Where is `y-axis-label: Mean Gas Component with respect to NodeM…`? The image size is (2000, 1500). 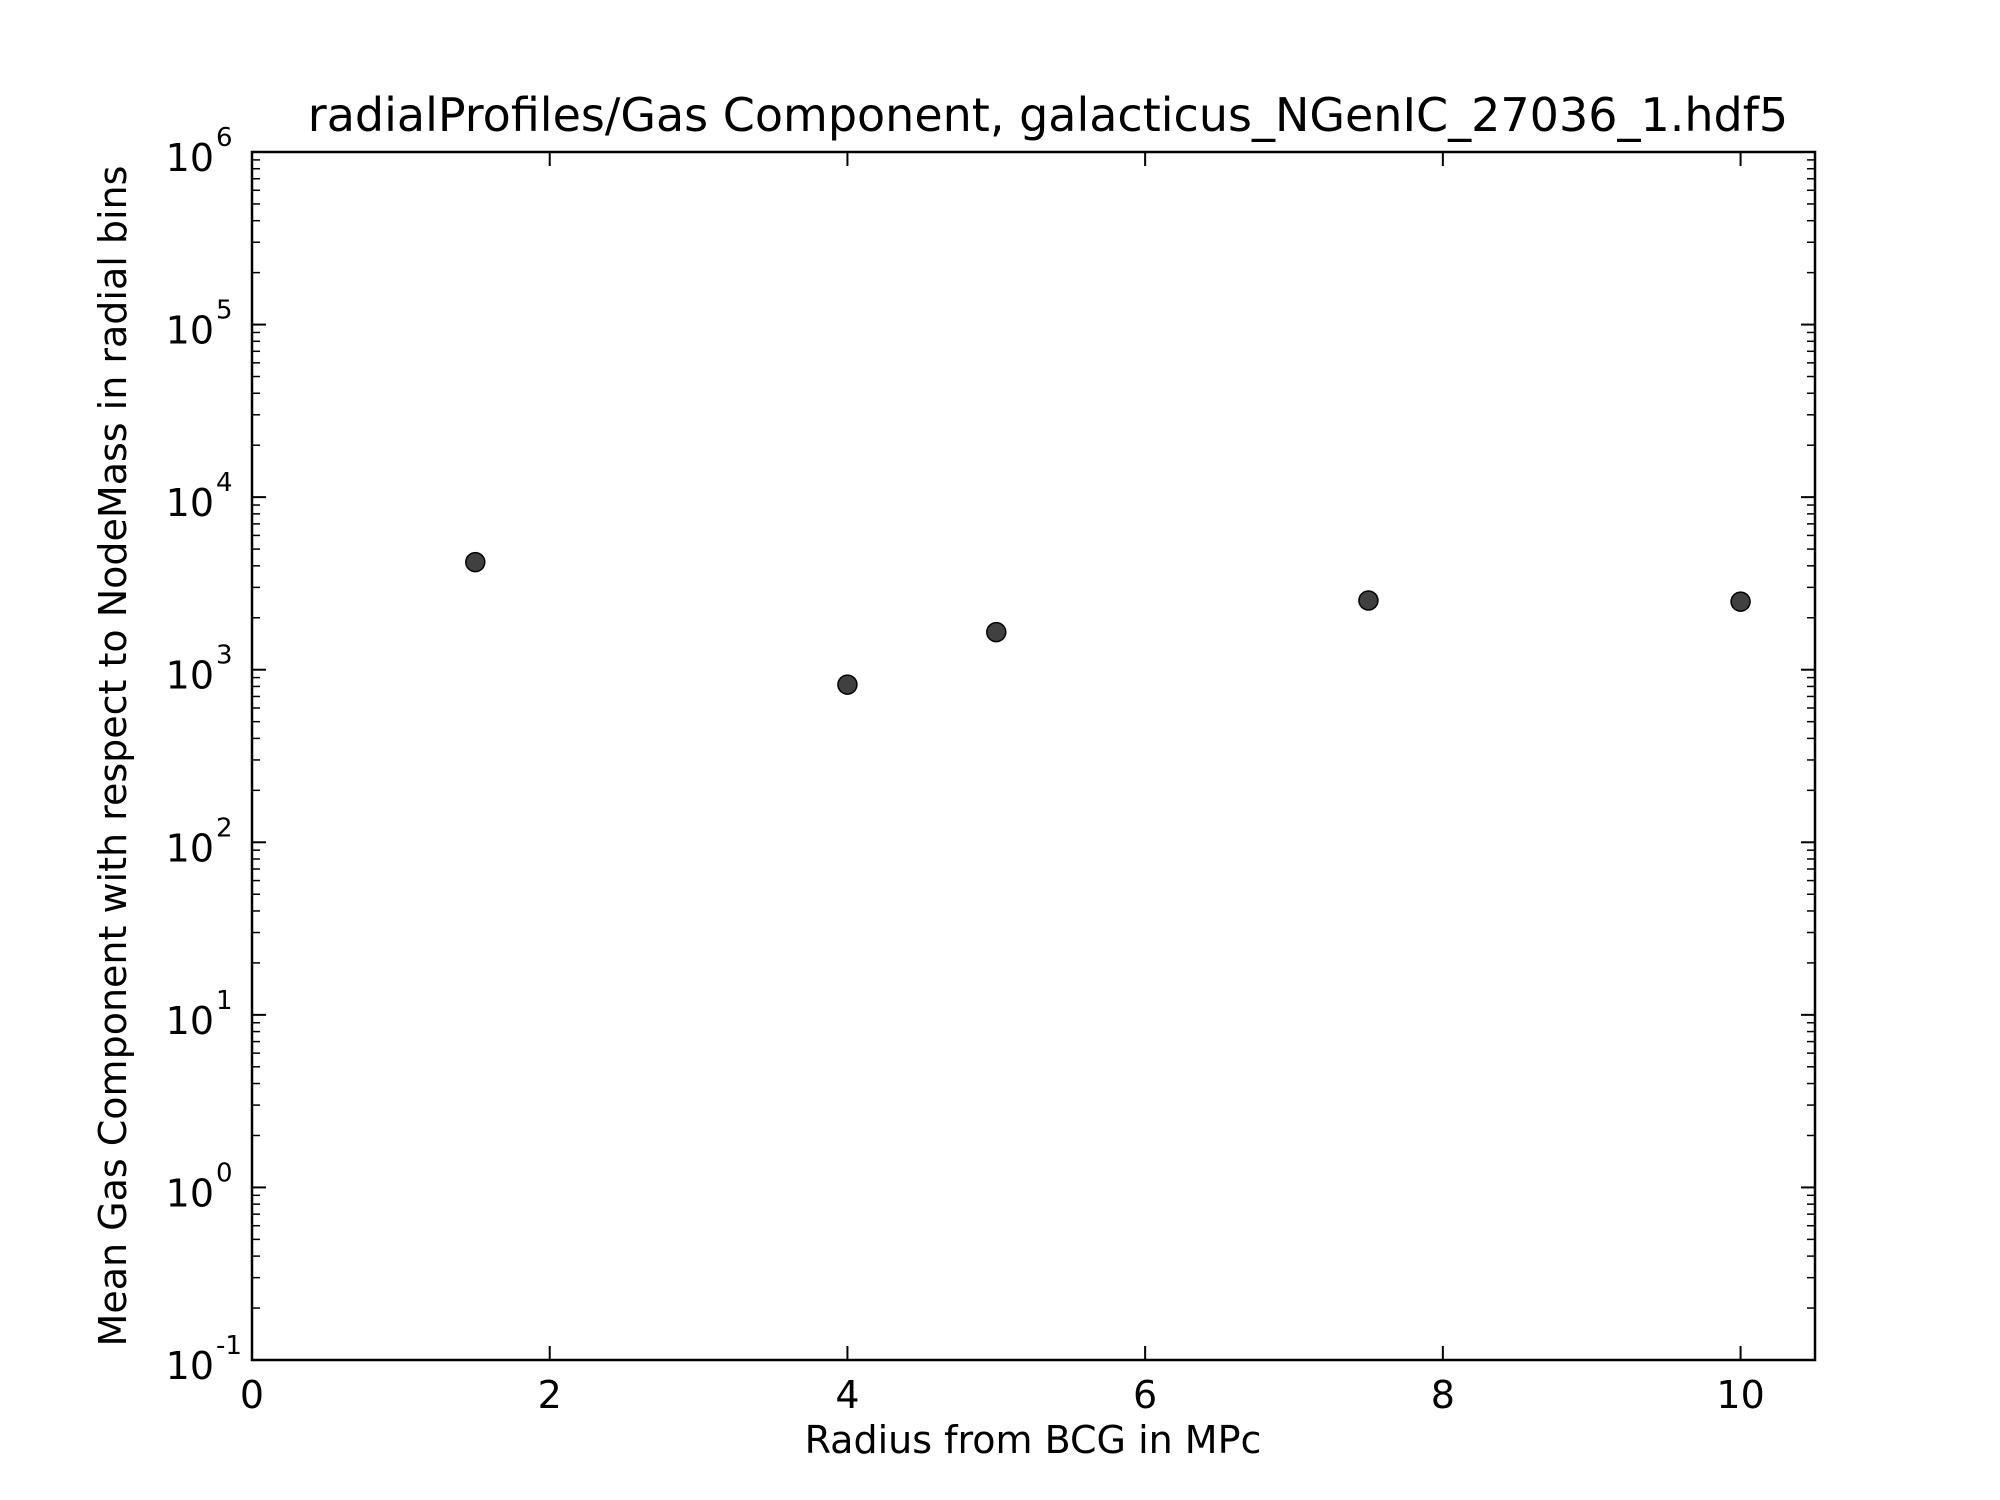 y-axis-label: Mean Gas Component with respect to NodeM… is located at coordinates (113, 756).